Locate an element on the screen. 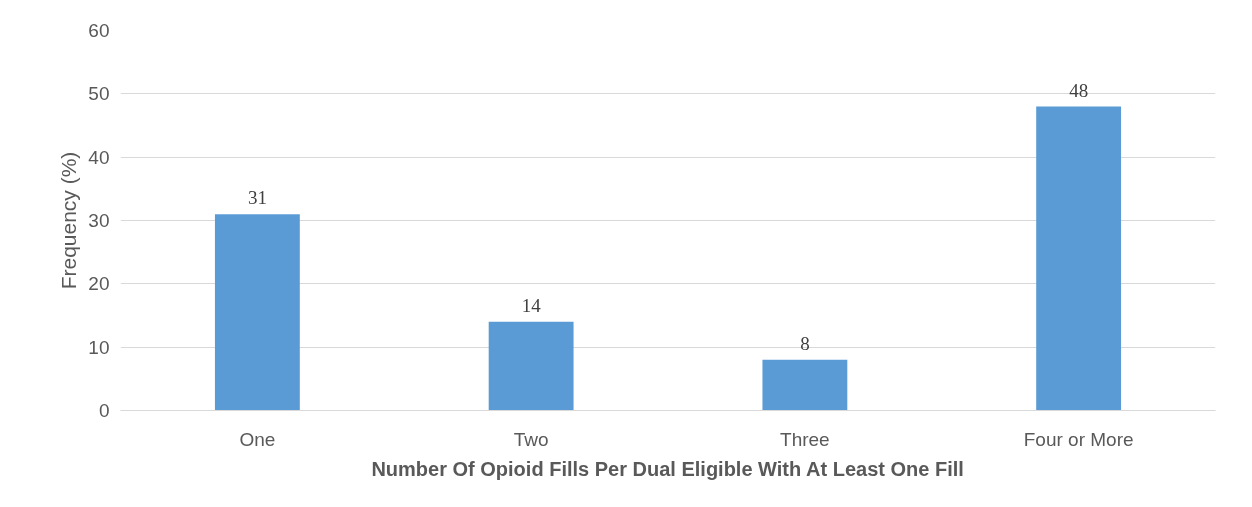 Image resolution: width=1252 pixels, height=507 pixels. data-label: 8 is located at coordinates (805, 343).